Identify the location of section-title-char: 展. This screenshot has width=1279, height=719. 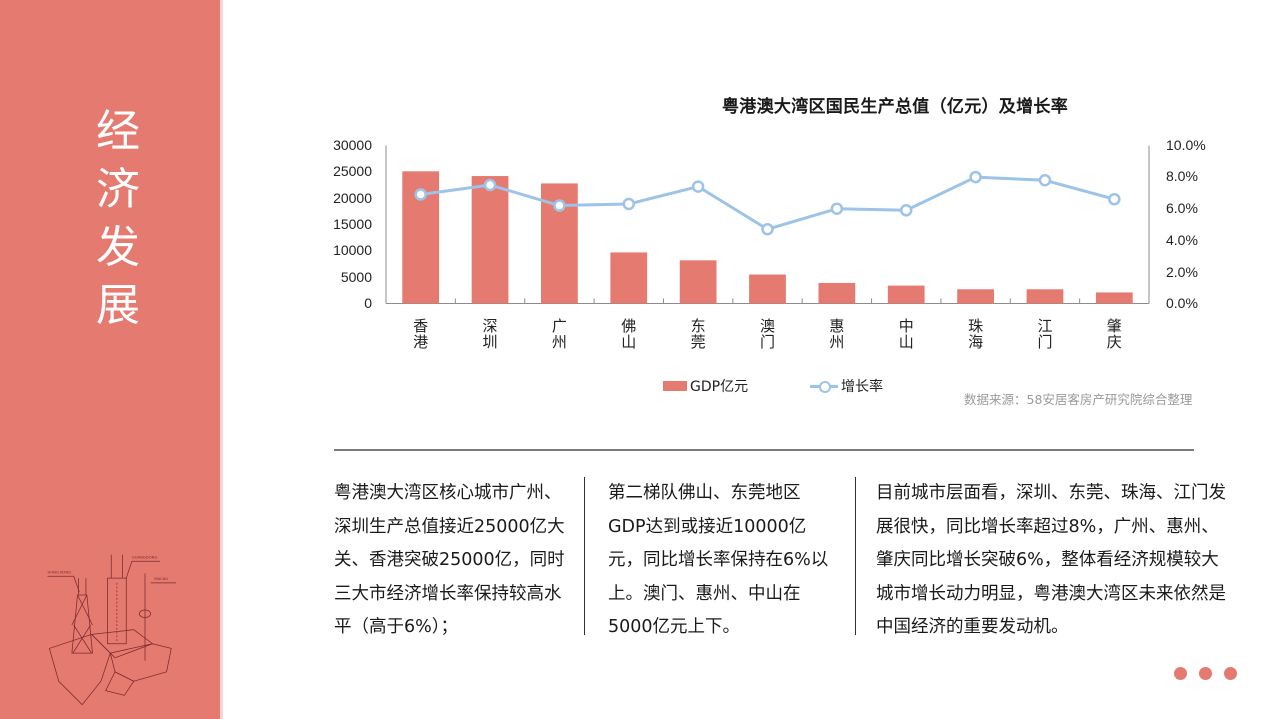
(118, 305).